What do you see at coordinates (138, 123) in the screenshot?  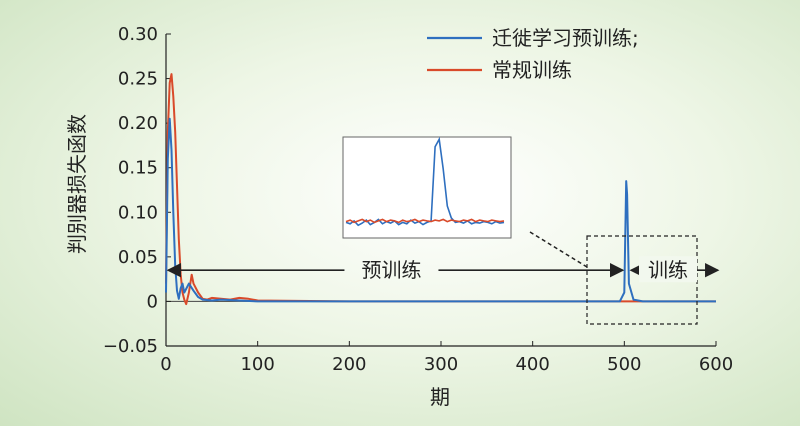 I see `y-tick-label: 0.20` at bounding box center [138, 123].